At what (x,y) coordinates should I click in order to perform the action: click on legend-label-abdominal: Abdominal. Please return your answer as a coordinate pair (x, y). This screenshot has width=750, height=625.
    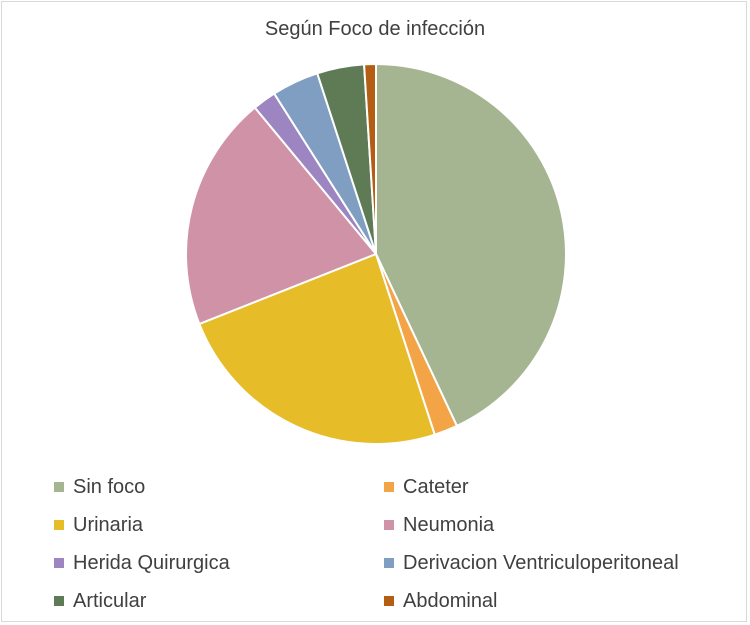
    Looking at the image, I should click on (450, 600).